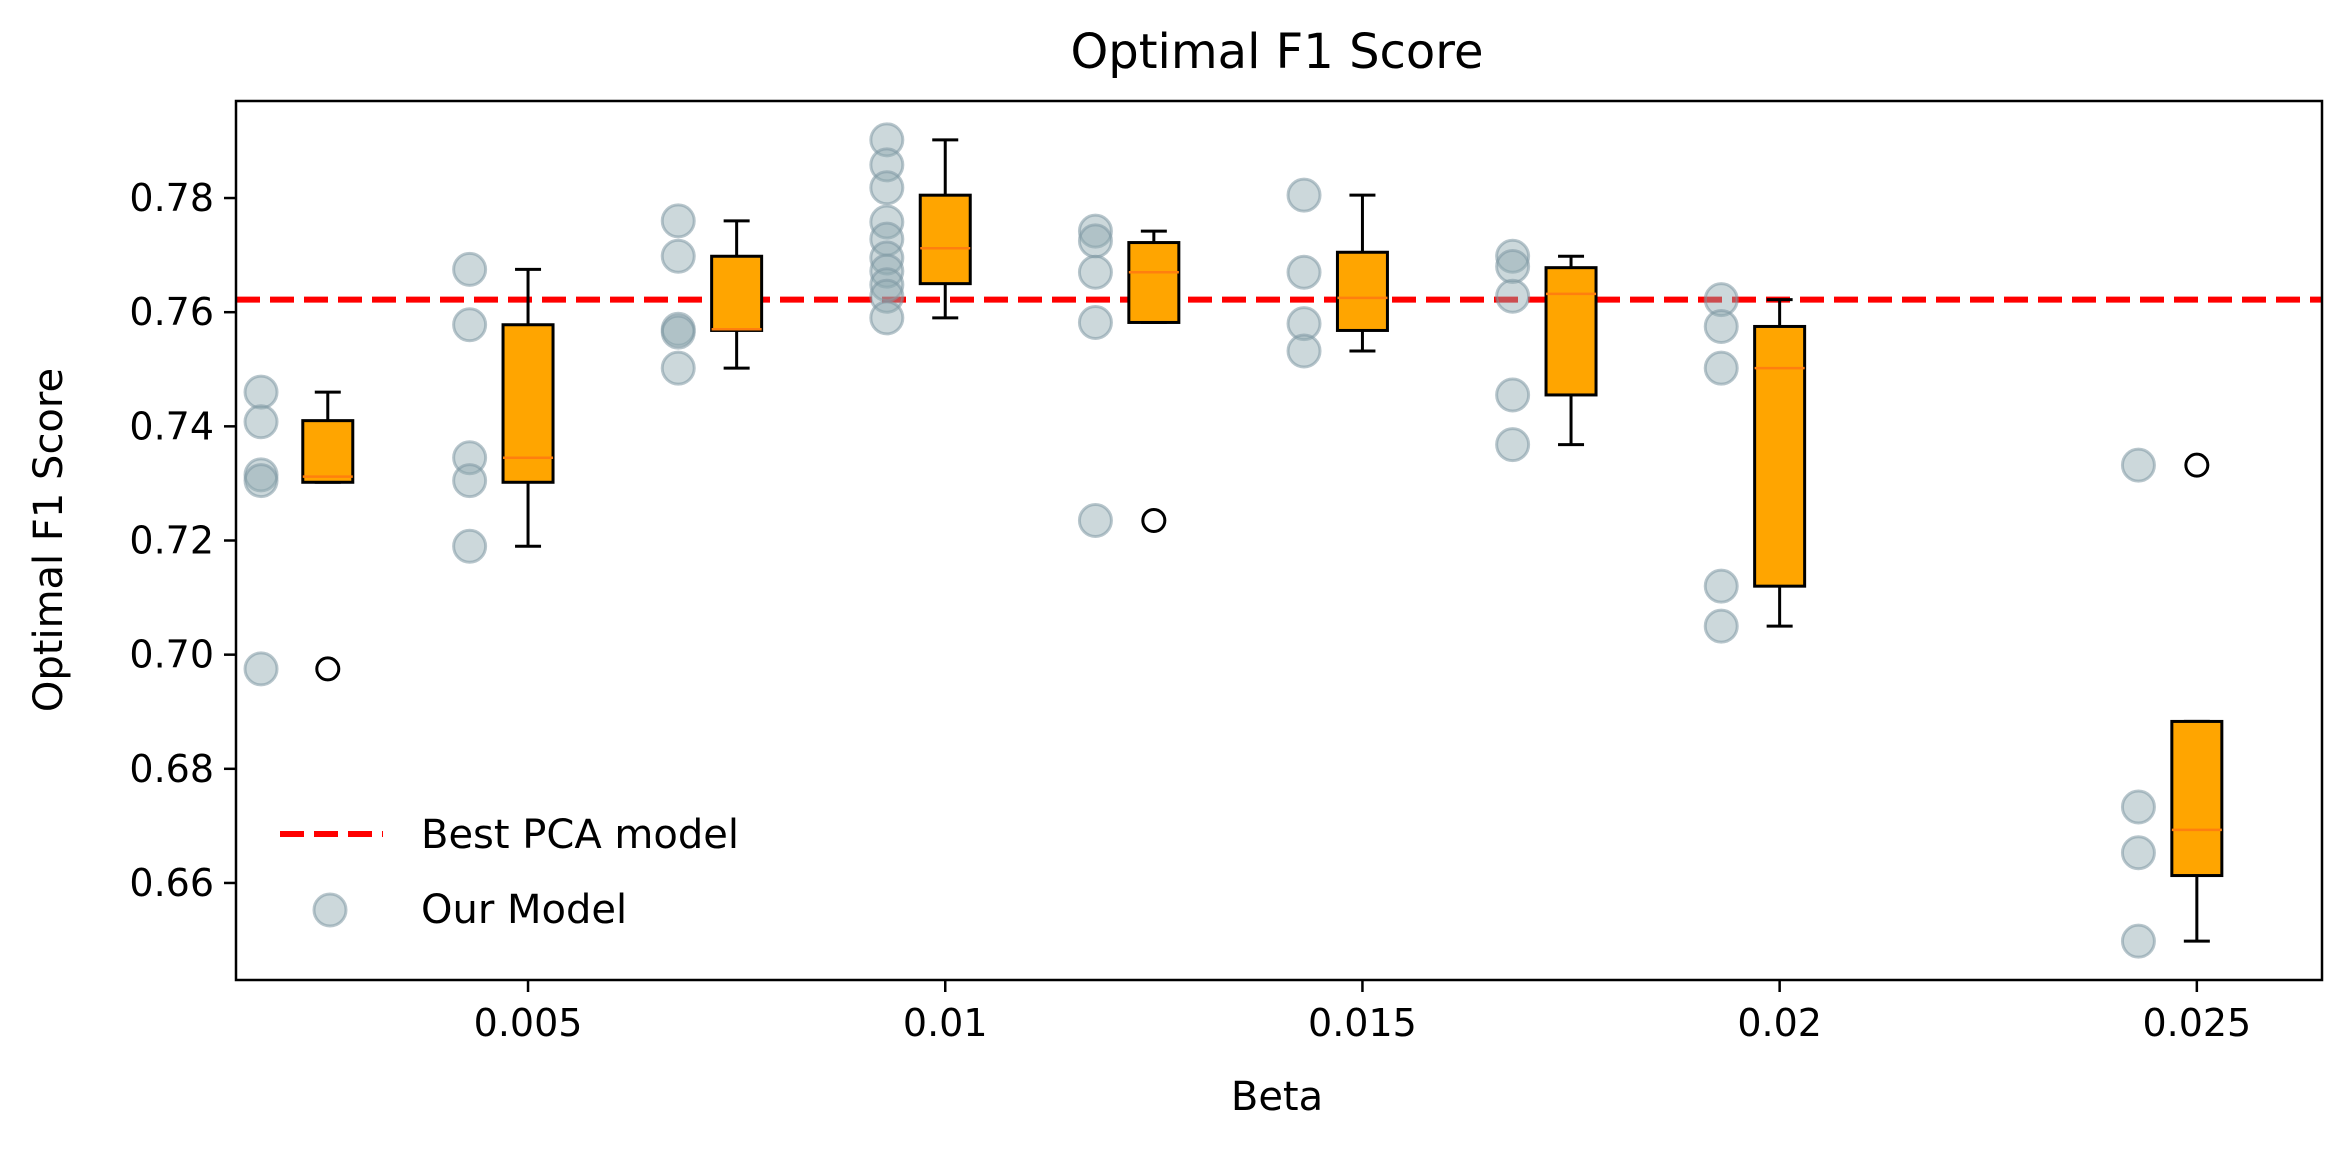 The width and height of the screenshot is (2352, 1152). Describe the element at coordinates (1362, 1023) in the screenshot. I see `x-tick-label: 0.015` at that location.